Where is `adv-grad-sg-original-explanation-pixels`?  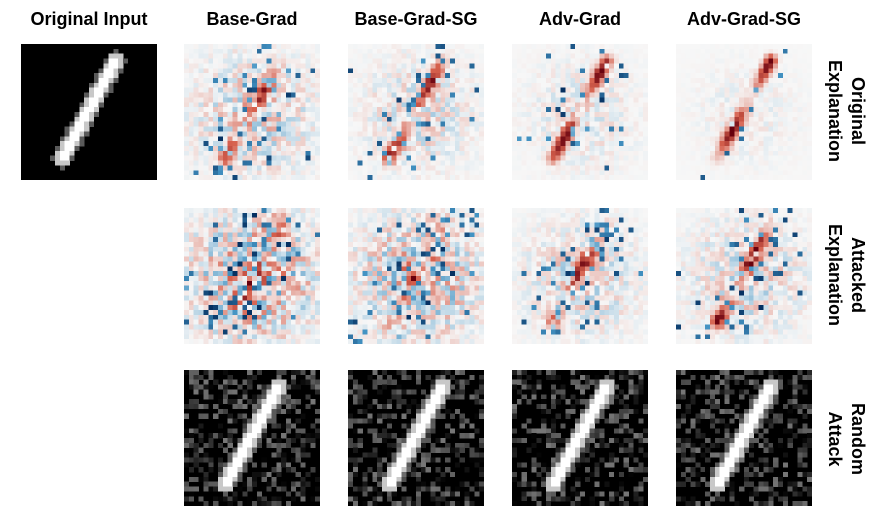
adv-grad-sg-original-explanation-pixels is located at coordinates (744, 112).